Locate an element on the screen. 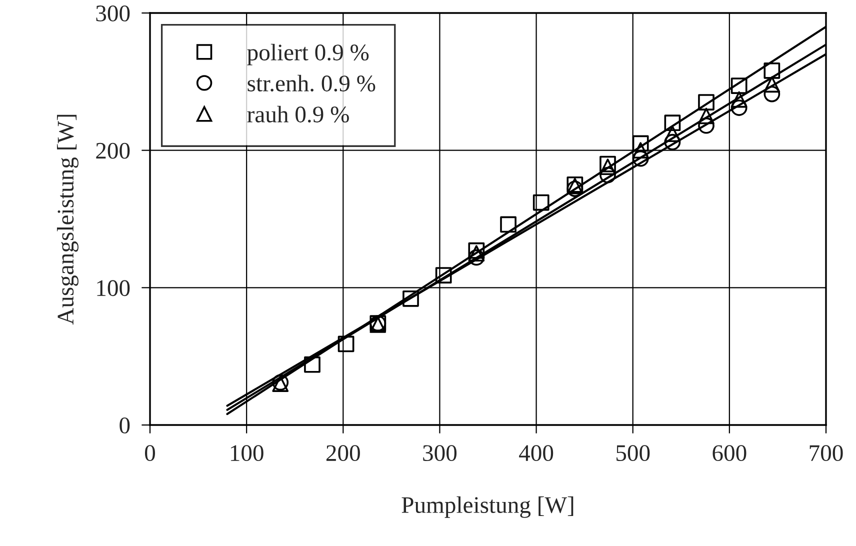  x-tick-label: 0 is located at coordinates (150, 453).